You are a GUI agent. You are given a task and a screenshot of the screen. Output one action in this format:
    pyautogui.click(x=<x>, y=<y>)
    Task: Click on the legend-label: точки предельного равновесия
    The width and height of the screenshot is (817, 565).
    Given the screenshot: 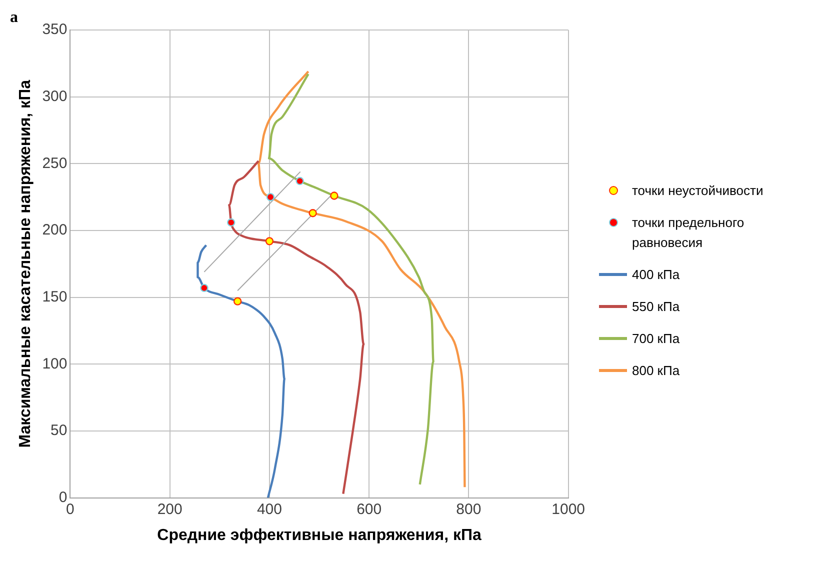 What is the action you would take?
    pyautogui.click(x=688, y=233)
    